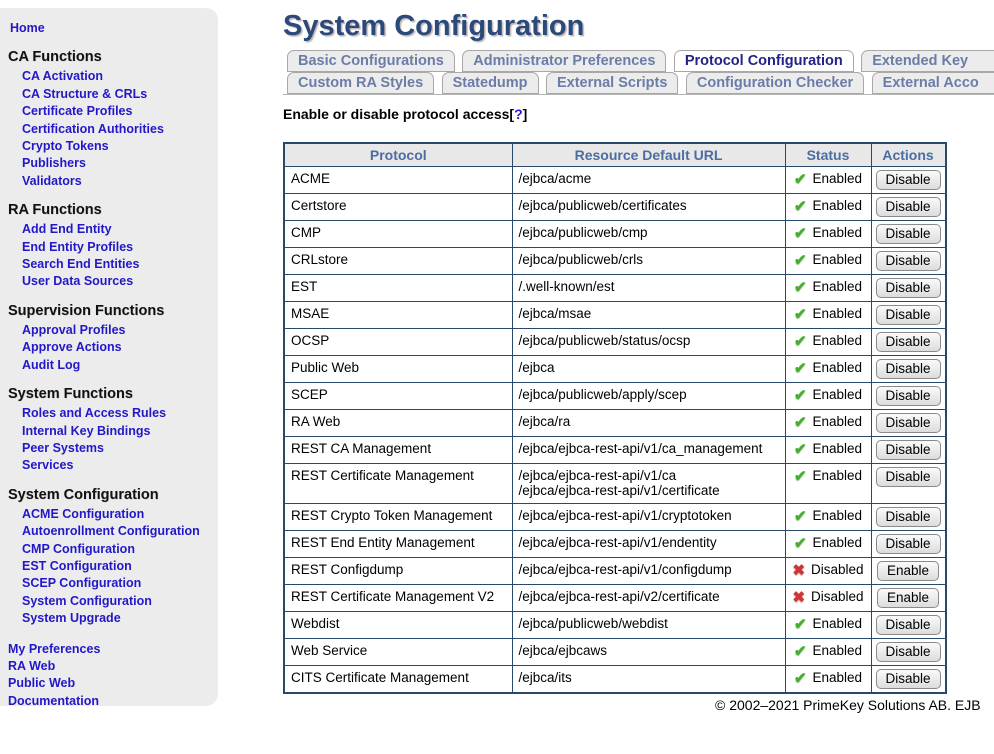  What do you see at coordinates (398, 598) in the screenshot?
I see `protocol-name: REST Certificate Management V2` at bounding box center [398, 598].